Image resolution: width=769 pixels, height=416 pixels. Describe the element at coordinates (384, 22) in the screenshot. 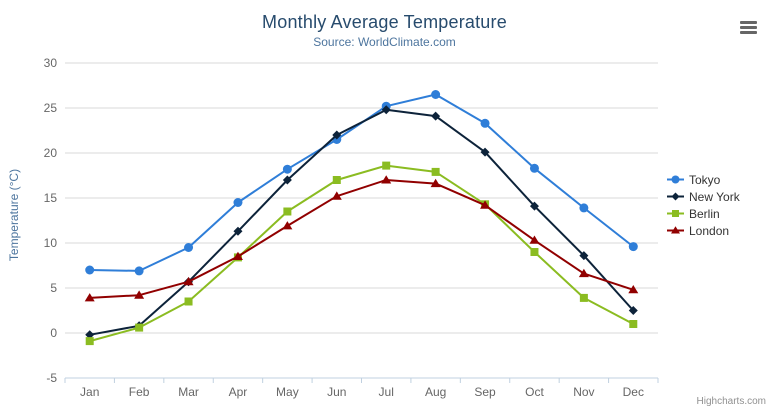

I see `chart-title: Monthly Average Temperature` at that location.